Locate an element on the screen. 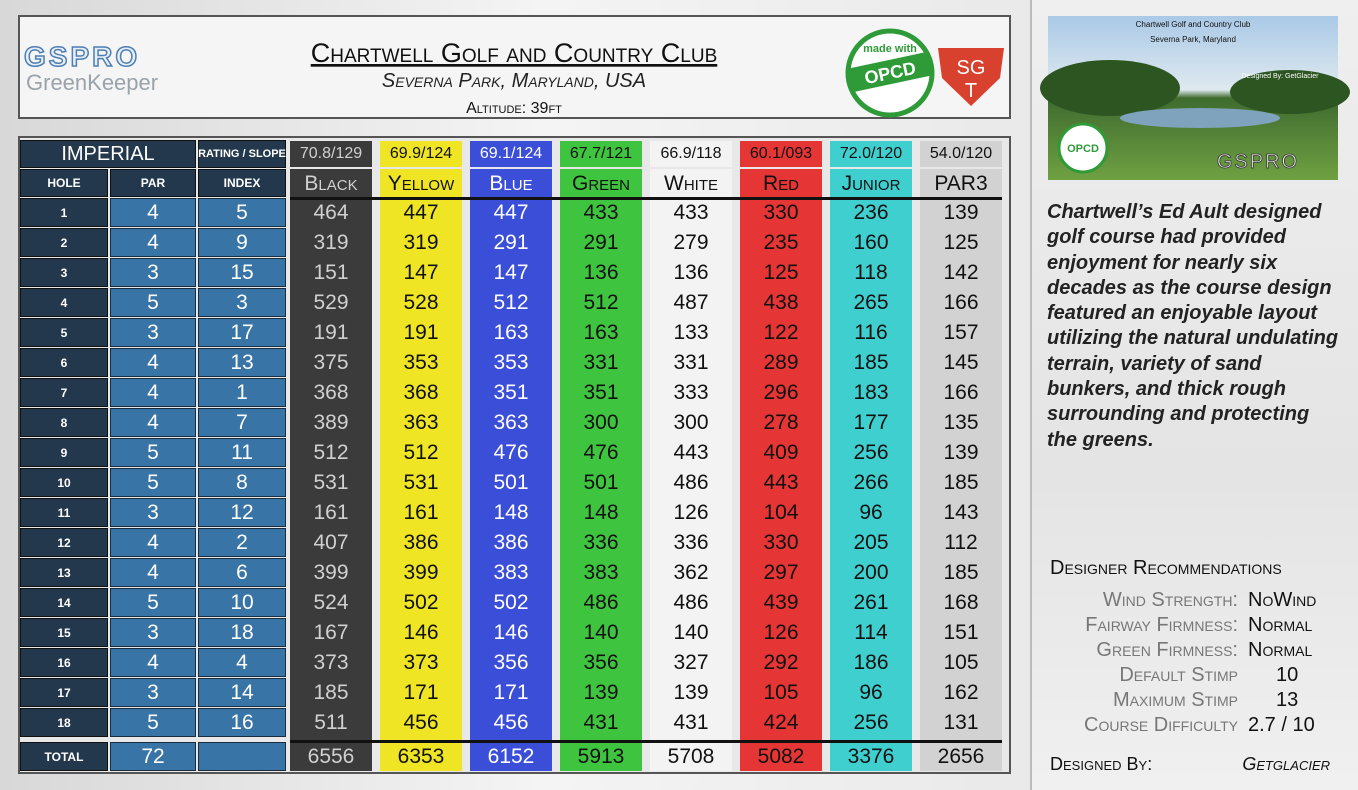  hole-number: 10 is located at coordinates (64, 482).